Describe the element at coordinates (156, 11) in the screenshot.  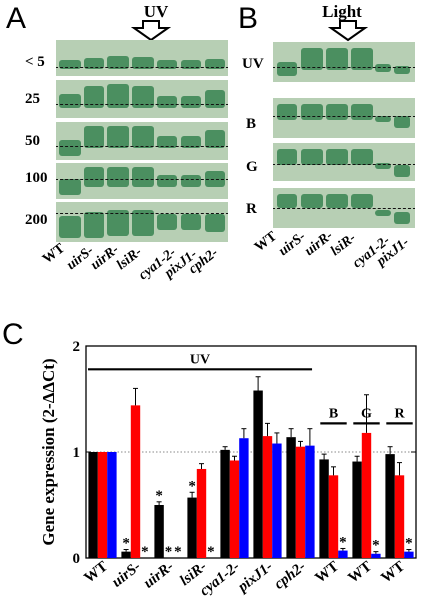
I see `panel-a-header: UV` at that location.